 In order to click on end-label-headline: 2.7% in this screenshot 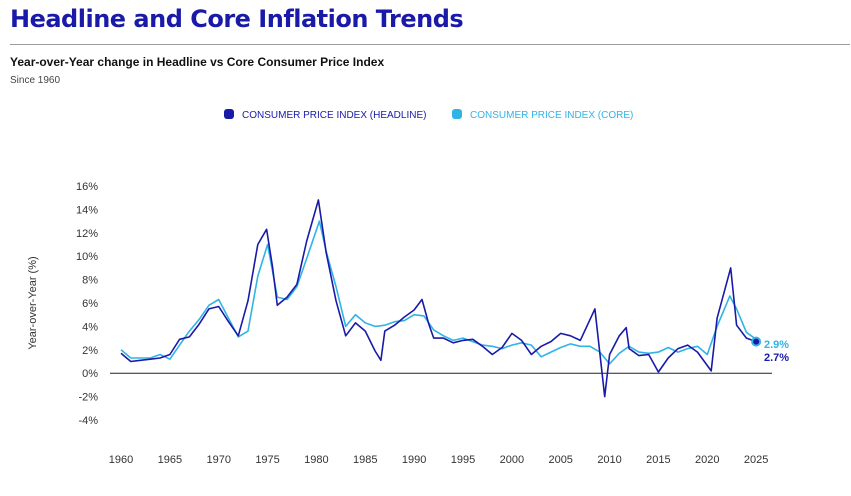, I will do `click(776, 358)`.